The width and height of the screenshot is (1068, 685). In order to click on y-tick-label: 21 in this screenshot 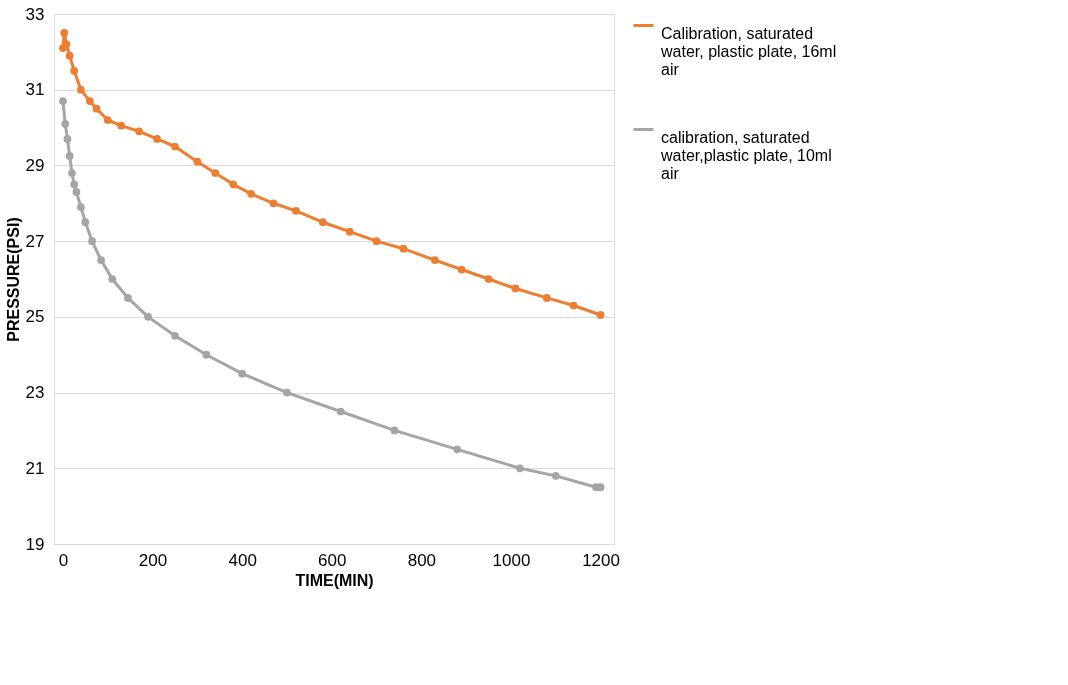, I will do `click(35, 468)`.